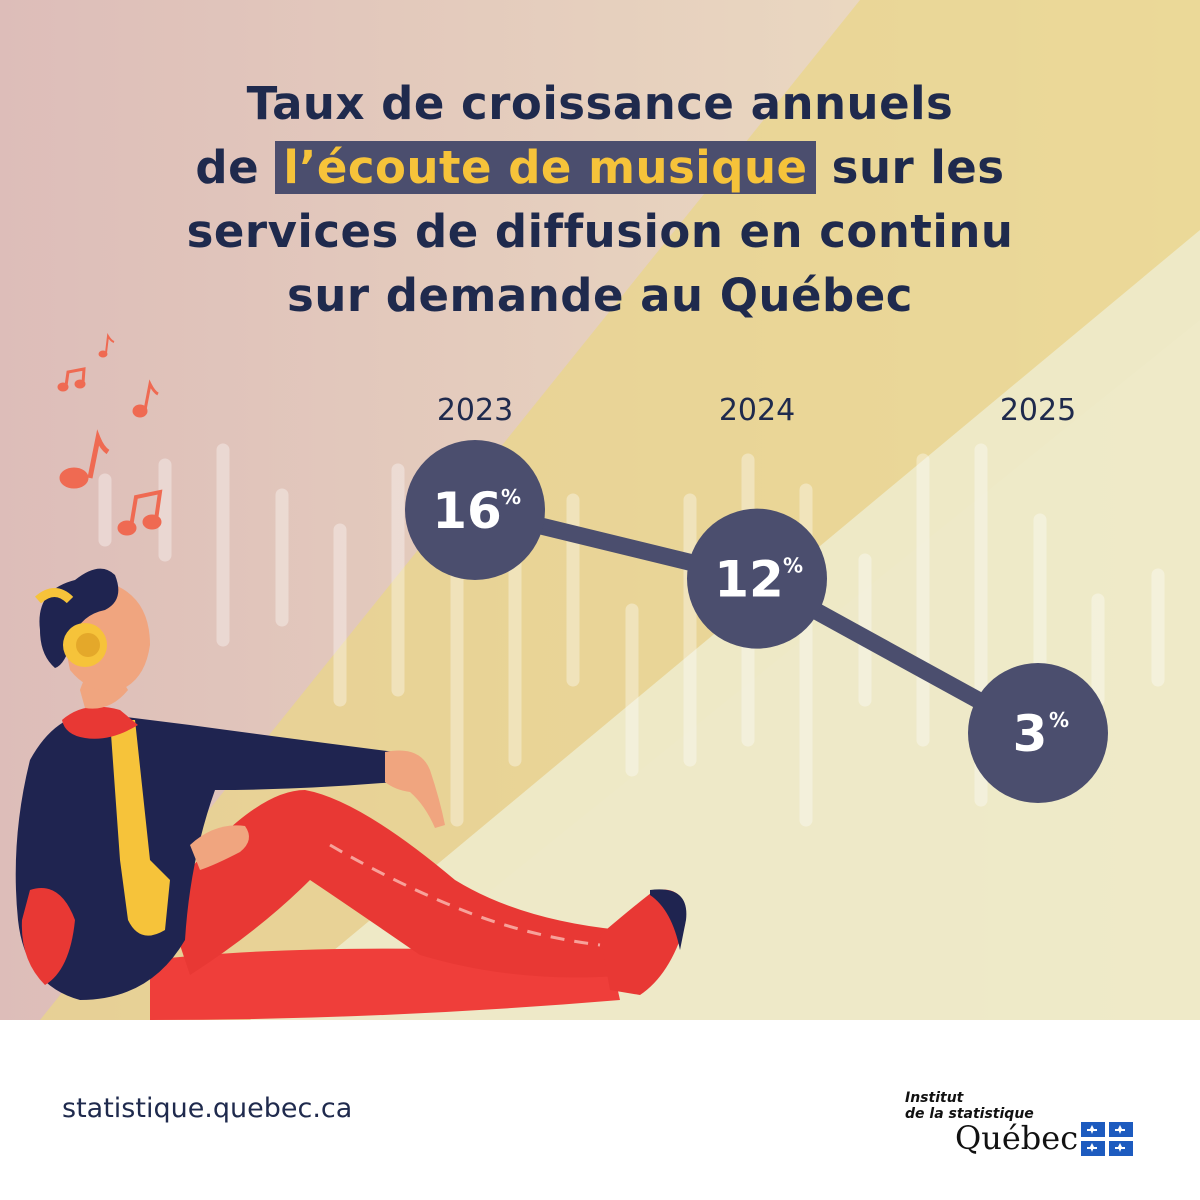  Describe the element at coordinates (793, 566) in the screenshot. I see `unit-label-2024: %` at that location.